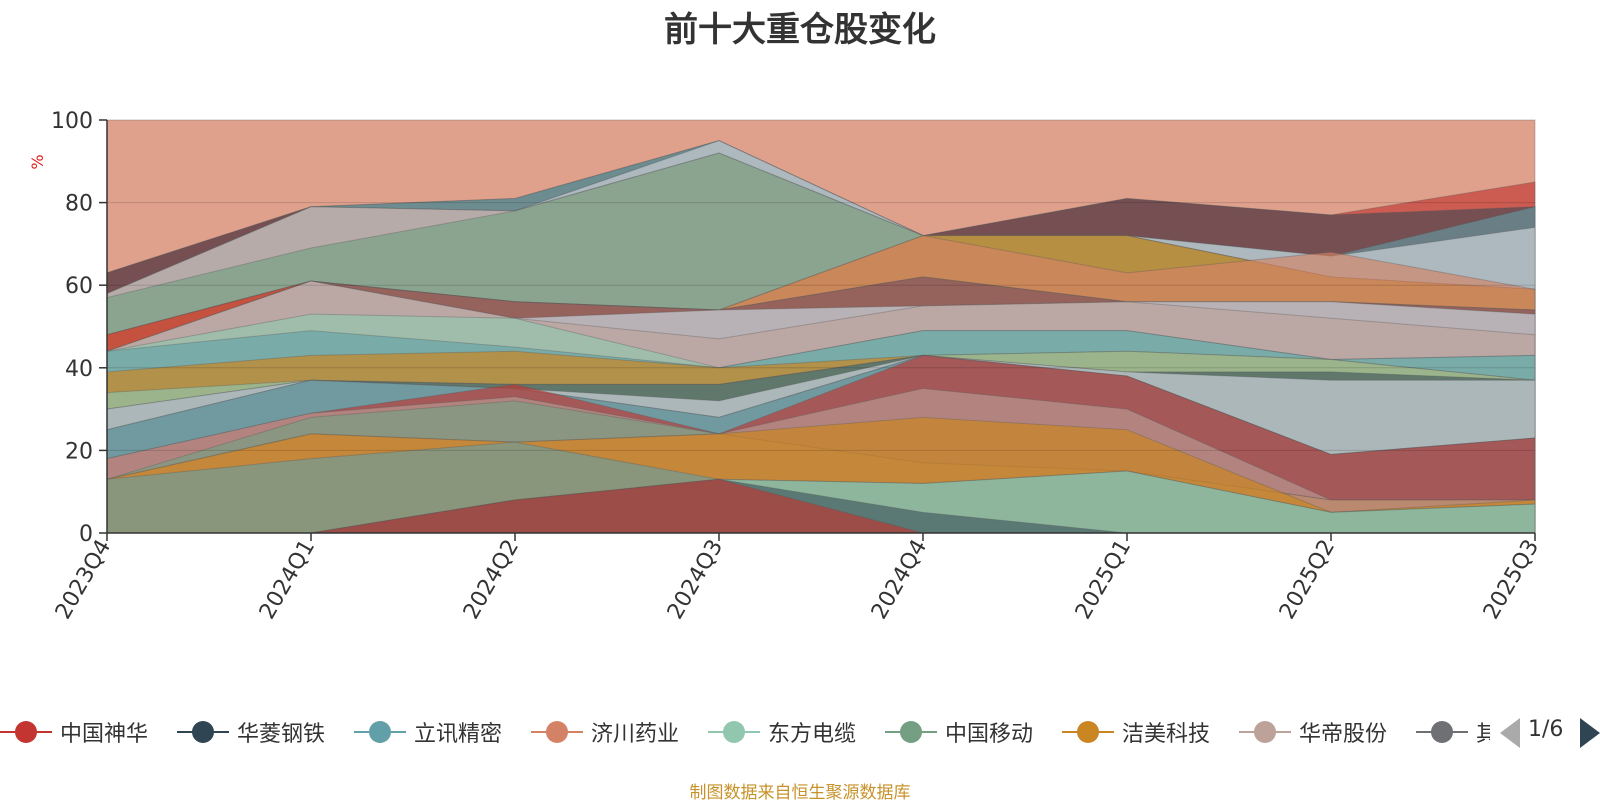 This screenshot has width=1600, height=803. What do you see at coordinates (287, 580) in the screenshot?
I see `x-tick-label: 2024Q1` at bounding box center [287, 580].